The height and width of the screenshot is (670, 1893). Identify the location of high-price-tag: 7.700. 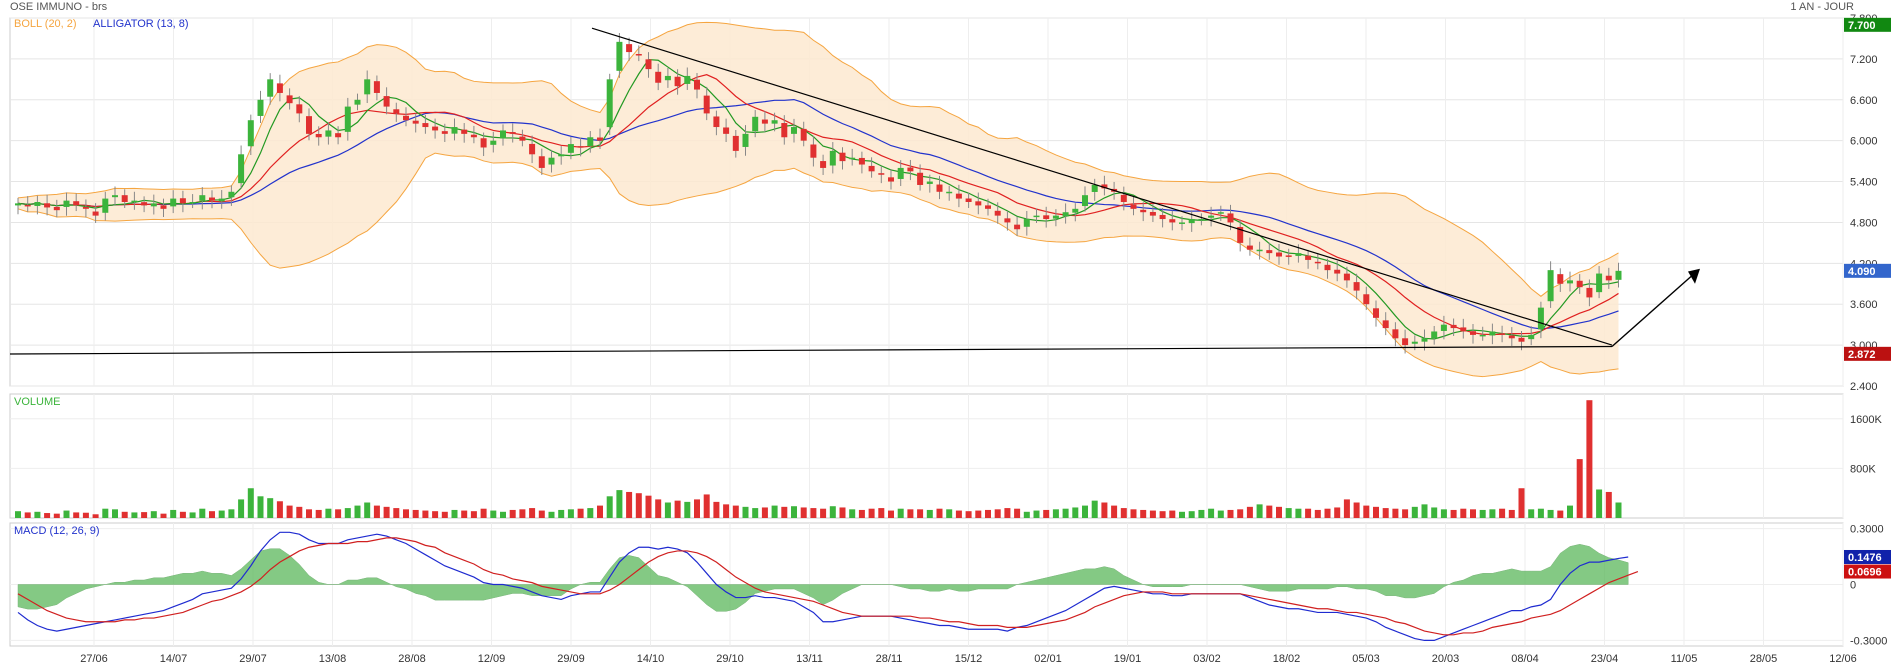
(1867, 24).